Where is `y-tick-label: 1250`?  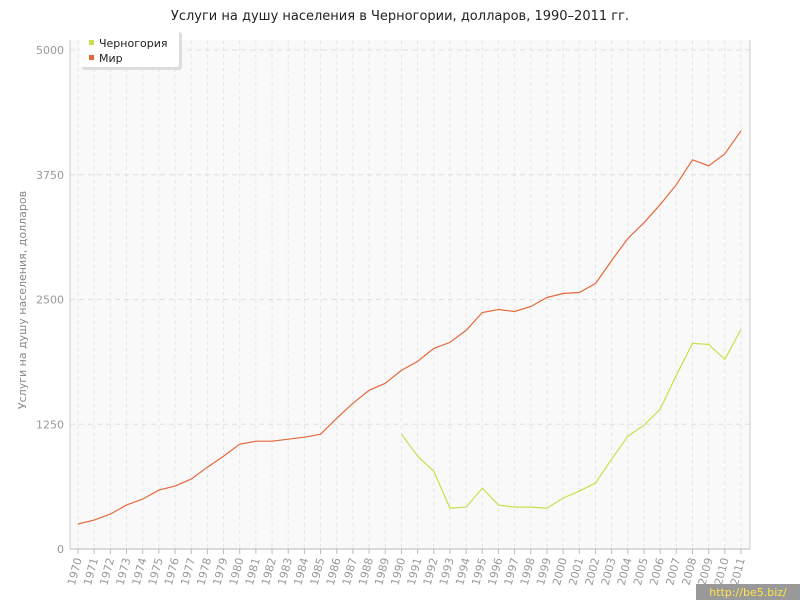
y-tick-label: 1250 is located at coordinates (50, 424).